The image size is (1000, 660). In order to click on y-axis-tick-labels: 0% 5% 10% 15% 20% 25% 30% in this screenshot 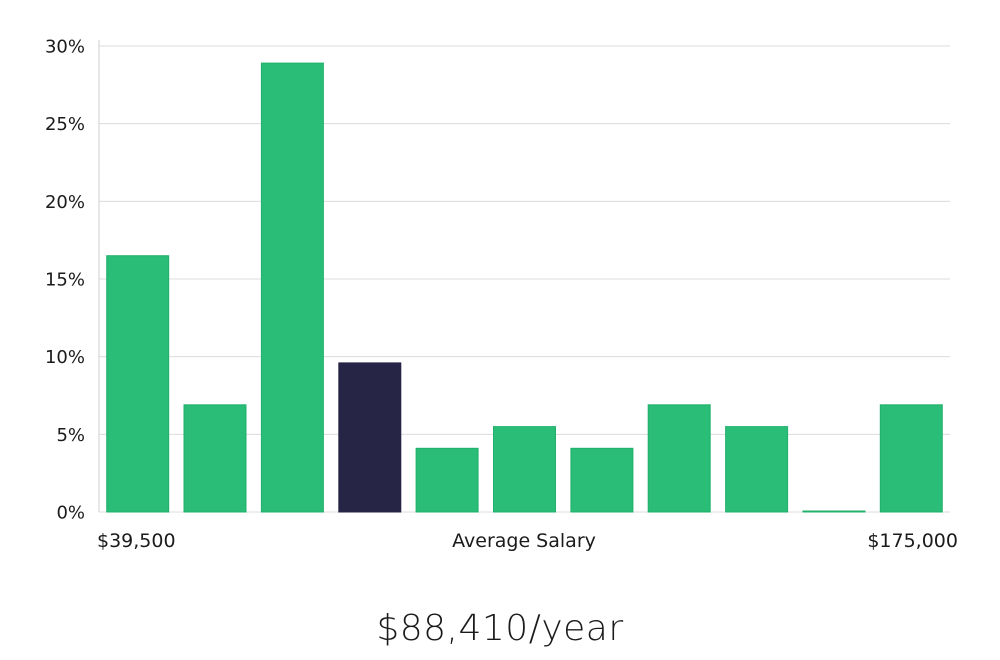, I will do `click(65, 280)`.